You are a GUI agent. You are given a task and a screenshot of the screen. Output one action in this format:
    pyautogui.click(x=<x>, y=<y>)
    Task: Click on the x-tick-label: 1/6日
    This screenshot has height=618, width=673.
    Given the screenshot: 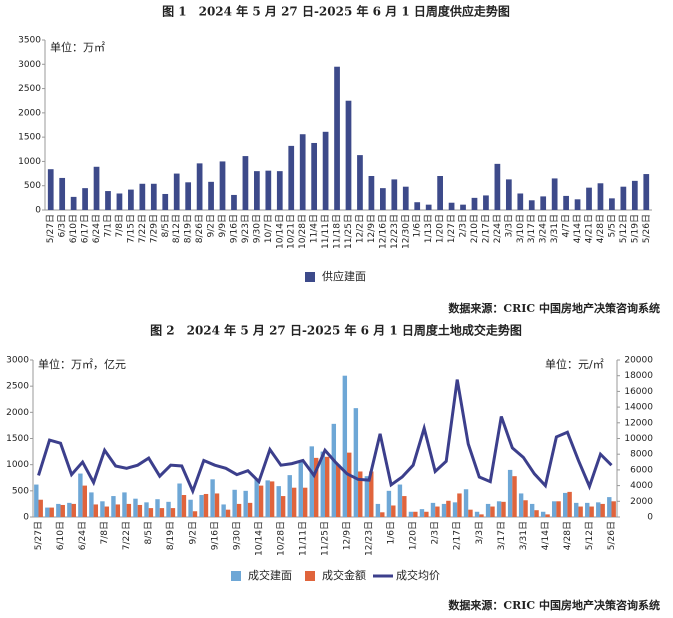 What is the action you would take?
    pyautogui.click(x=417, y=226)
    